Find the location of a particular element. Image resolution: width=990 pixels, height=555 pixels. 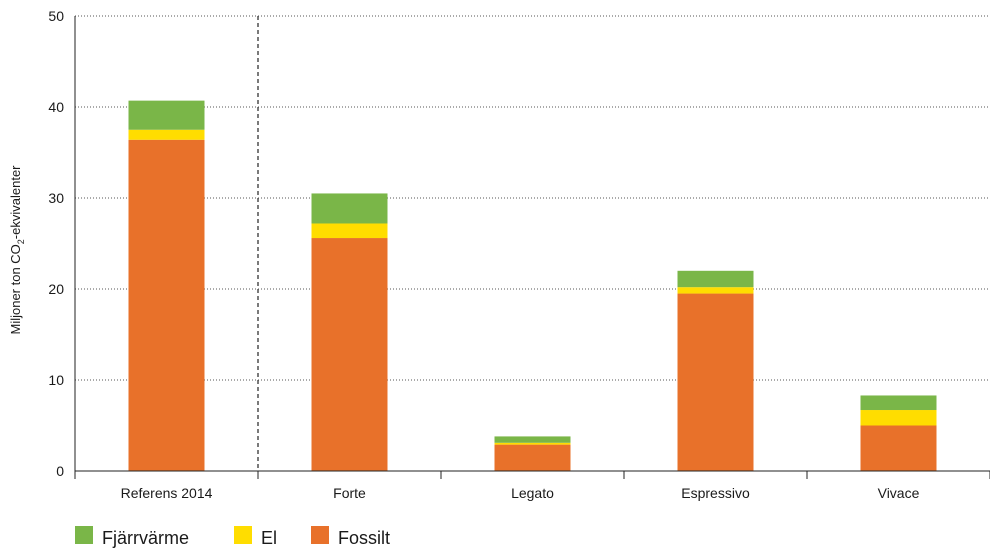

x-tick-label: Legato is located at coordinates (532, 493).